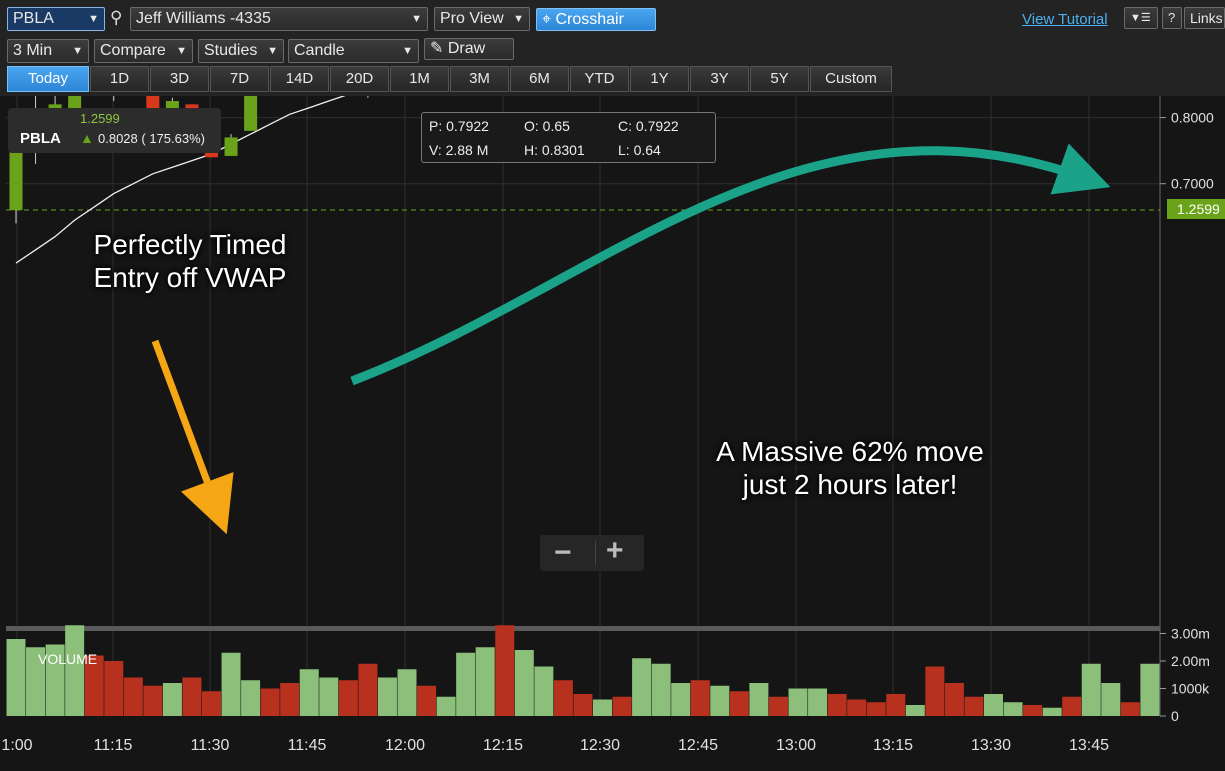 This screenshot has width=1225, height=771. What do you see at coordinates (119, 79) in the screenshot?
I see `tab-1d: 1D` at bounding box center [119, 79].